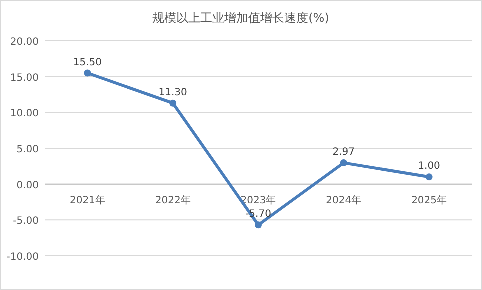 The image size is (482, 290). I want to click on data-label: 15.50, so click(87, 62).